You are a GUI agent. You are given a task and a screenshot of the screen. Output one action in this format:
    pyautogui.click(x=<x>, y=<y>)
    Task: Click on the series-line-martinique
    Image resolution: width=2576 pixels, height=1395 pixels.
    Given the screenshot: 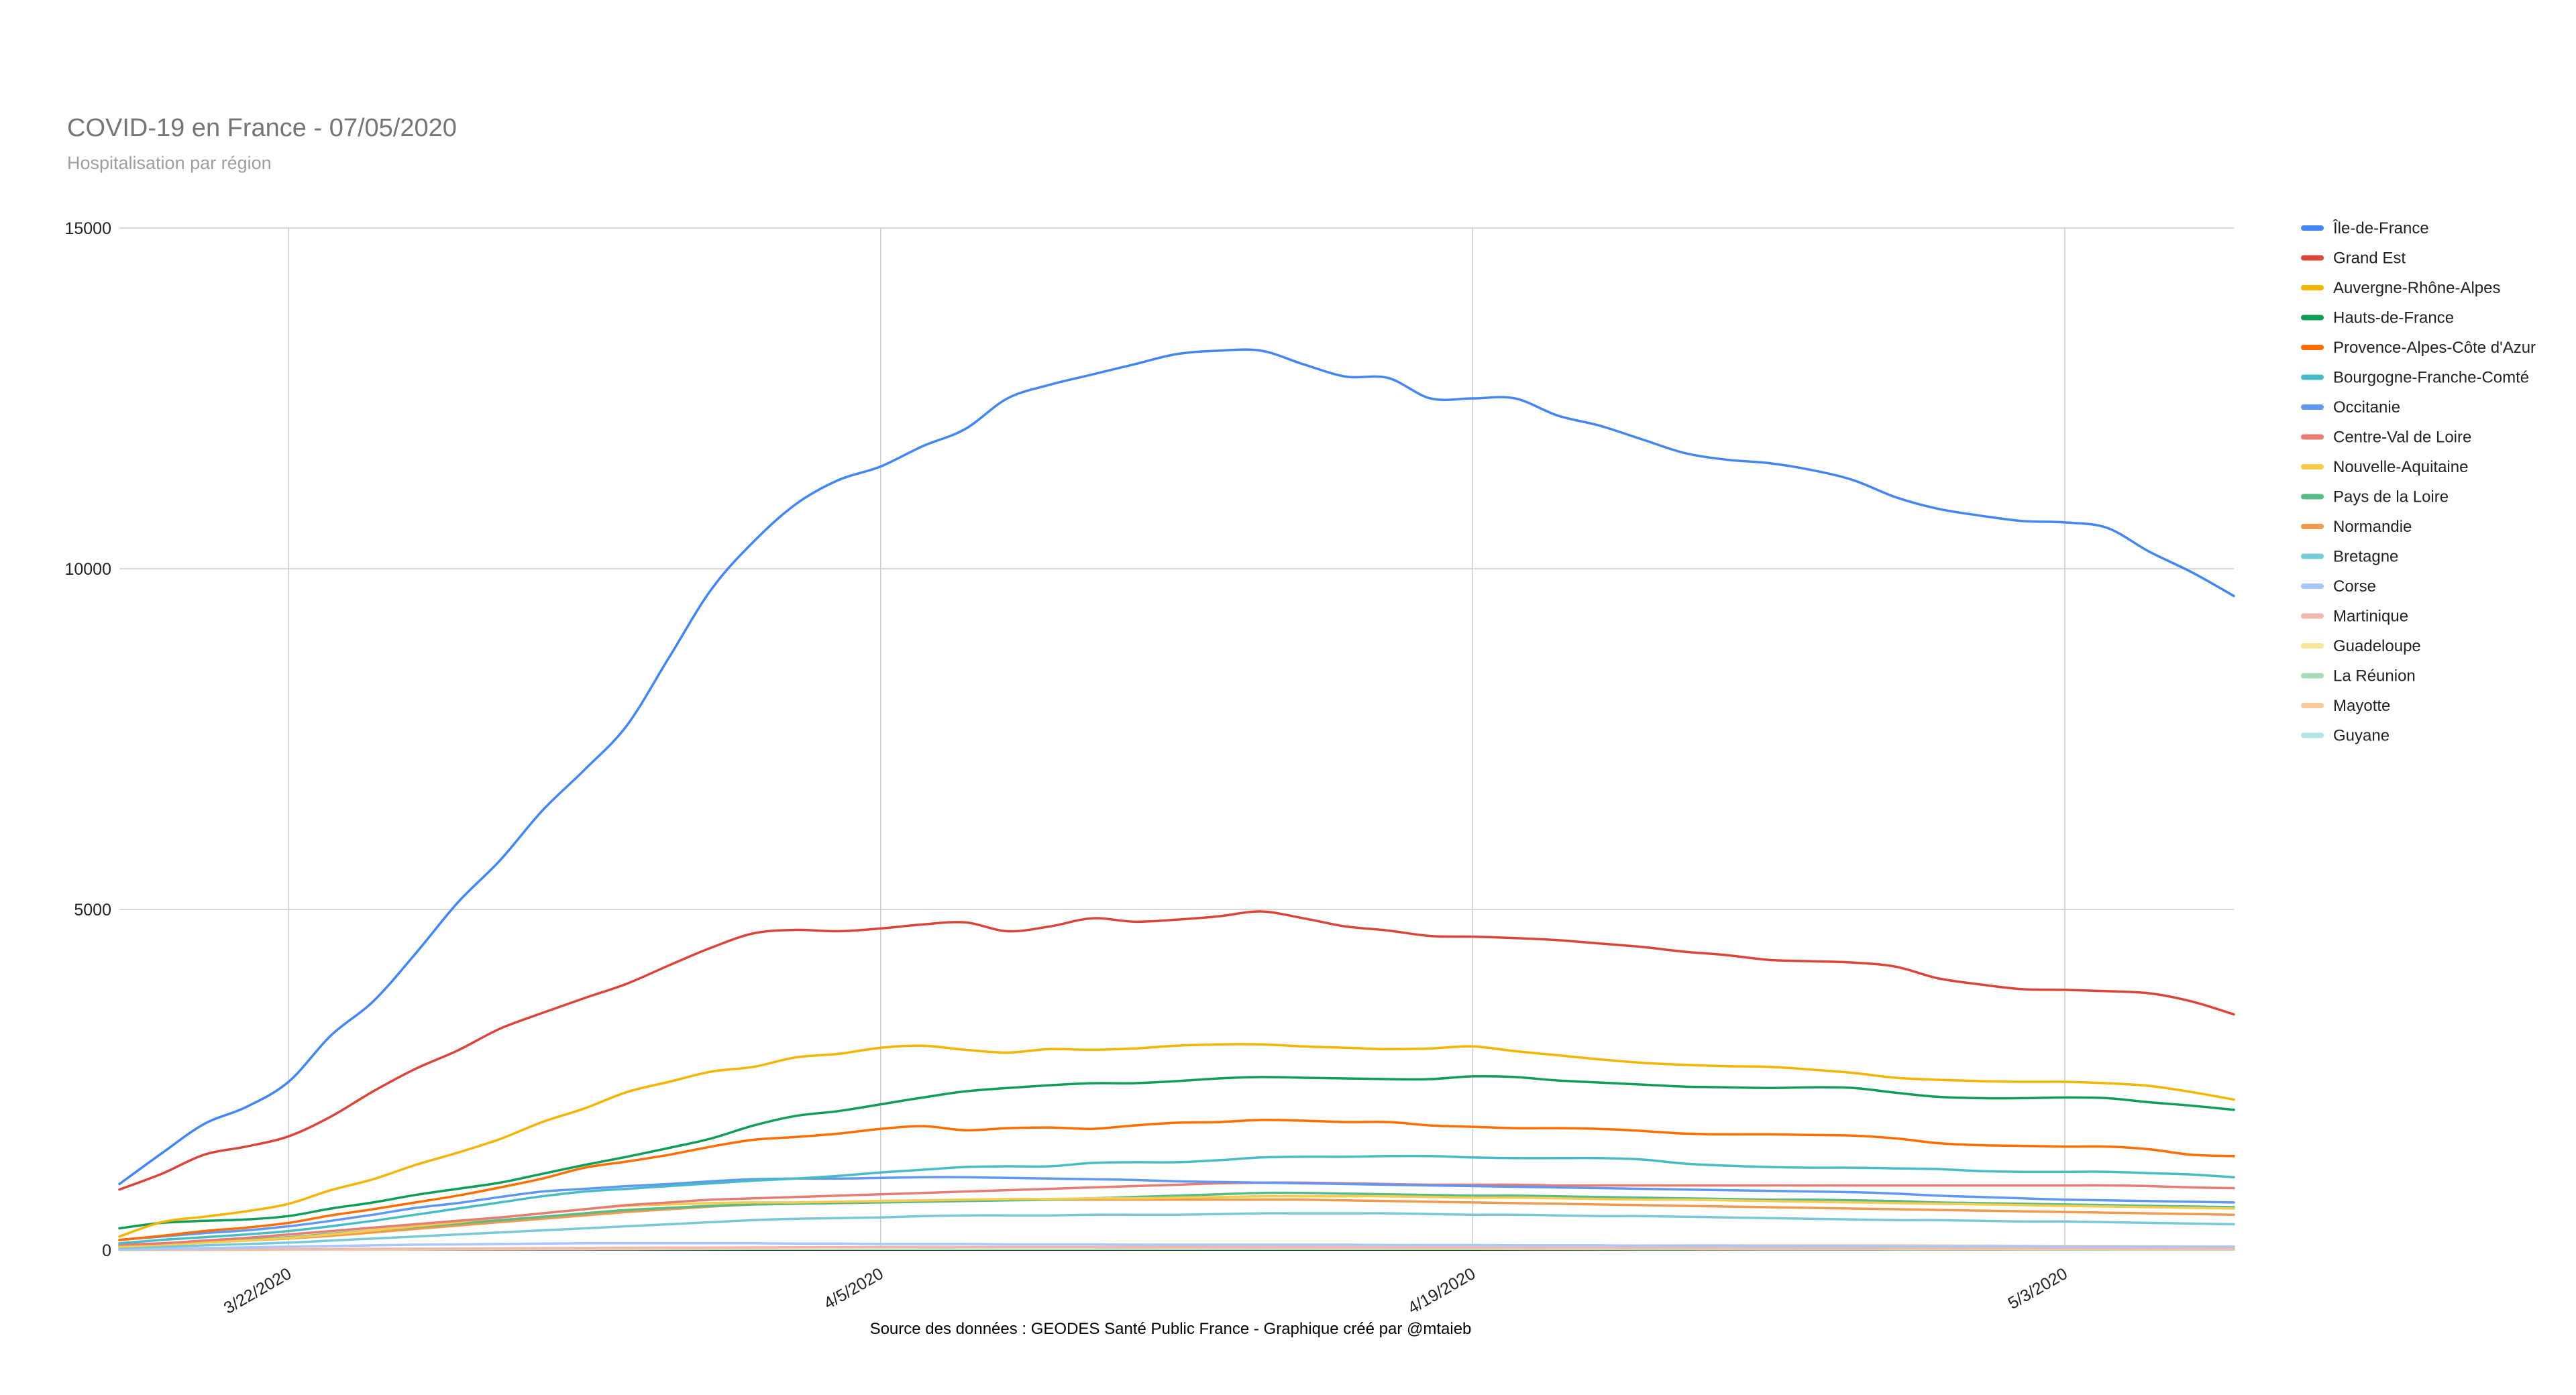 What is the action you would take?
    pyautogui.click(x=1176, y=1248)
    